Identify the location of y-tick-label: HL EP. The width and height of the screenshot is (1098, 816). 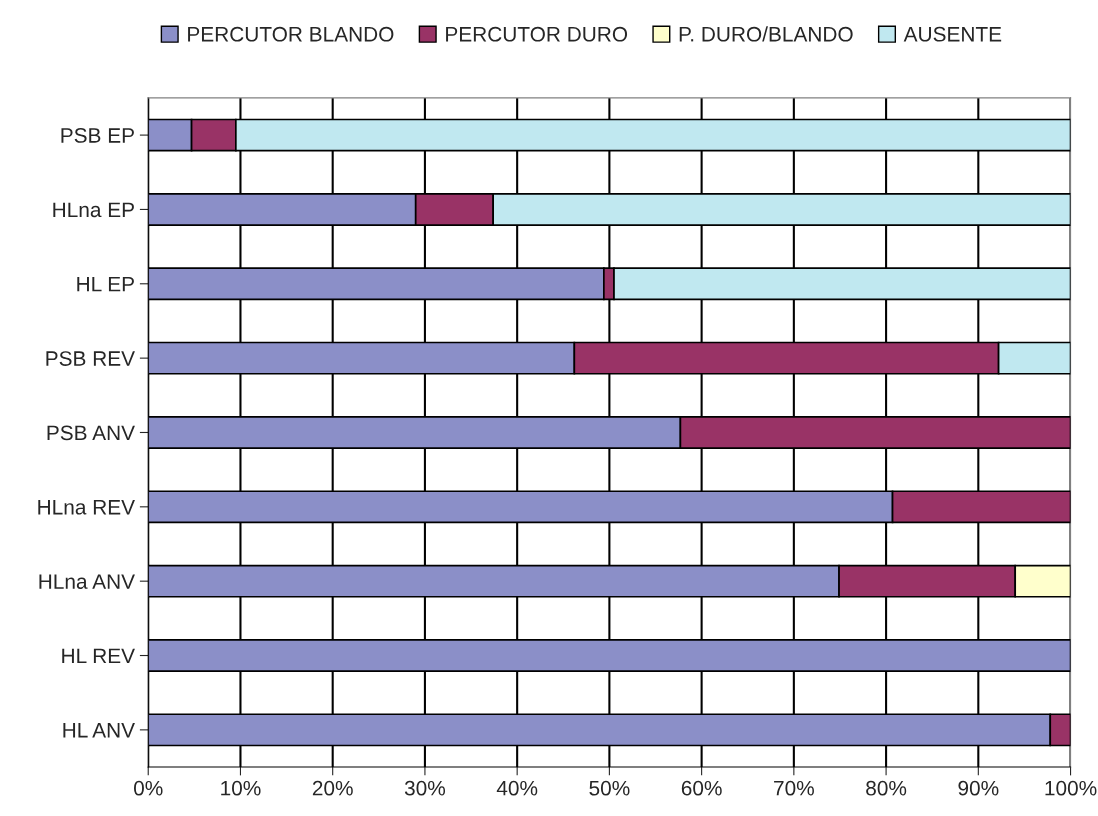
(105, 284).